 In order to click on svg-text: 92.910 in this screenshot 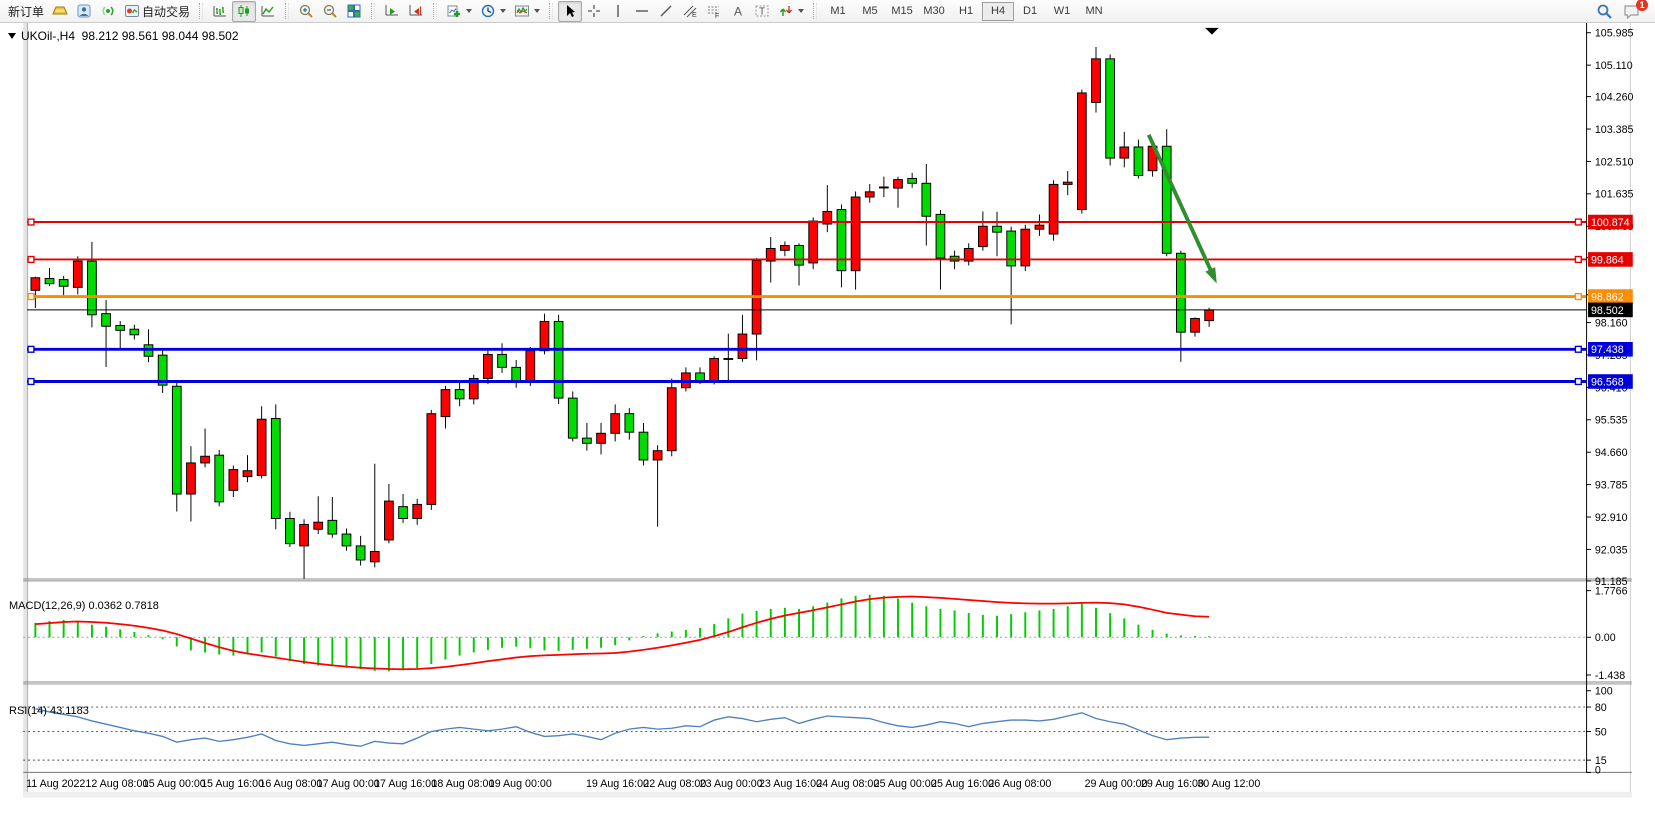, I will do `click(1611, 518)`.